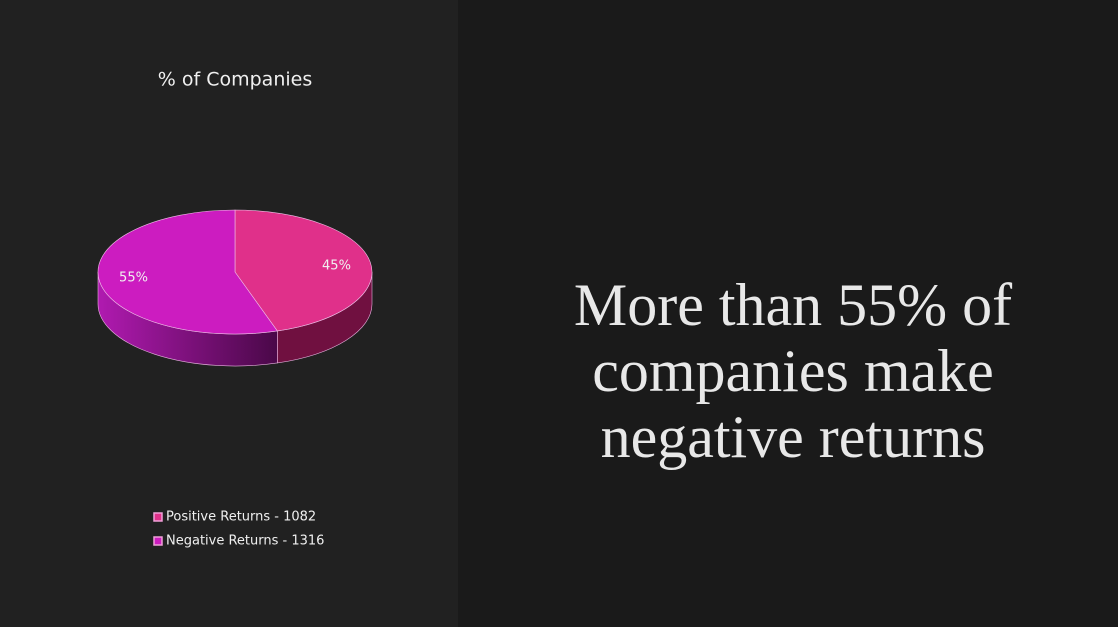 This screenshot has width=1118, height=627. I want to click on legend-label: Positive Returns - 1082, so click(241, 517).